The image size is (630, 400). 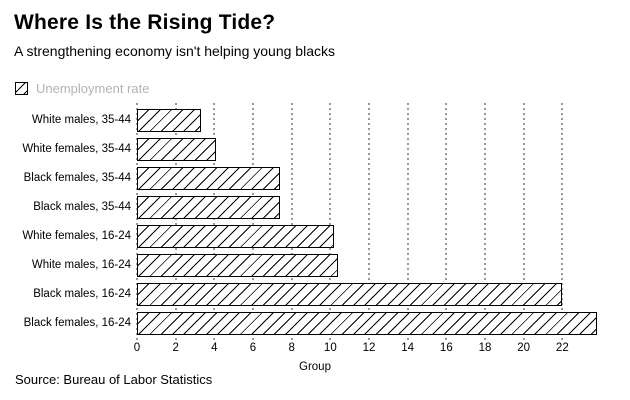 I want to click on category-label: Black males, 16-24, so click(x=82, y=294).